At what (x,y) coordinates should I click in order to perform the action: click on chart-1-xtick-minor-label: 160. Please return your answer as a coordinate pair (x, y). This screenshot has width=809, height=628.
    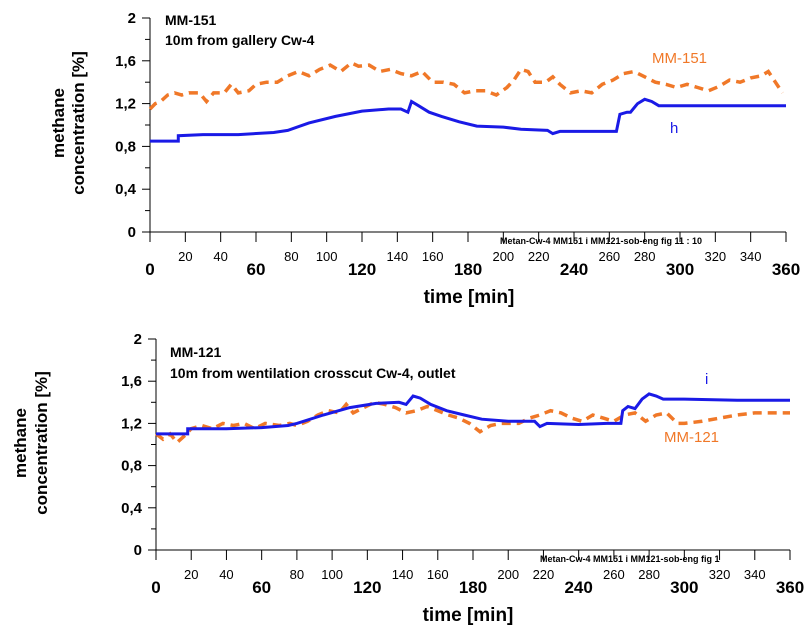
    Looking at the image, I should click on (433, 256).